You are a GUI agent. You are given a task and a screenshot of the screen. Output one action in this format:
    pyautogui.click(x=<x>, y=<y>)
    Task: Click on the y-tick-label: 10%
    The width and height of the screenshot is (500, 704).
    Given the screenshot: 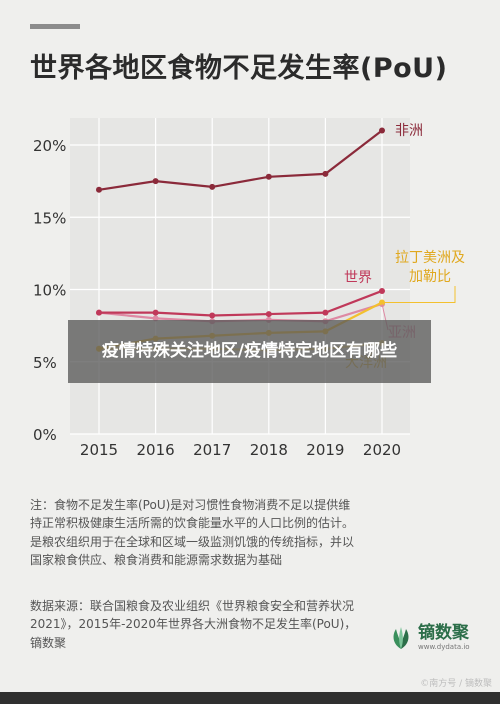 What is the action you would take?
    pyautogui.click(x=49, y=291)
    